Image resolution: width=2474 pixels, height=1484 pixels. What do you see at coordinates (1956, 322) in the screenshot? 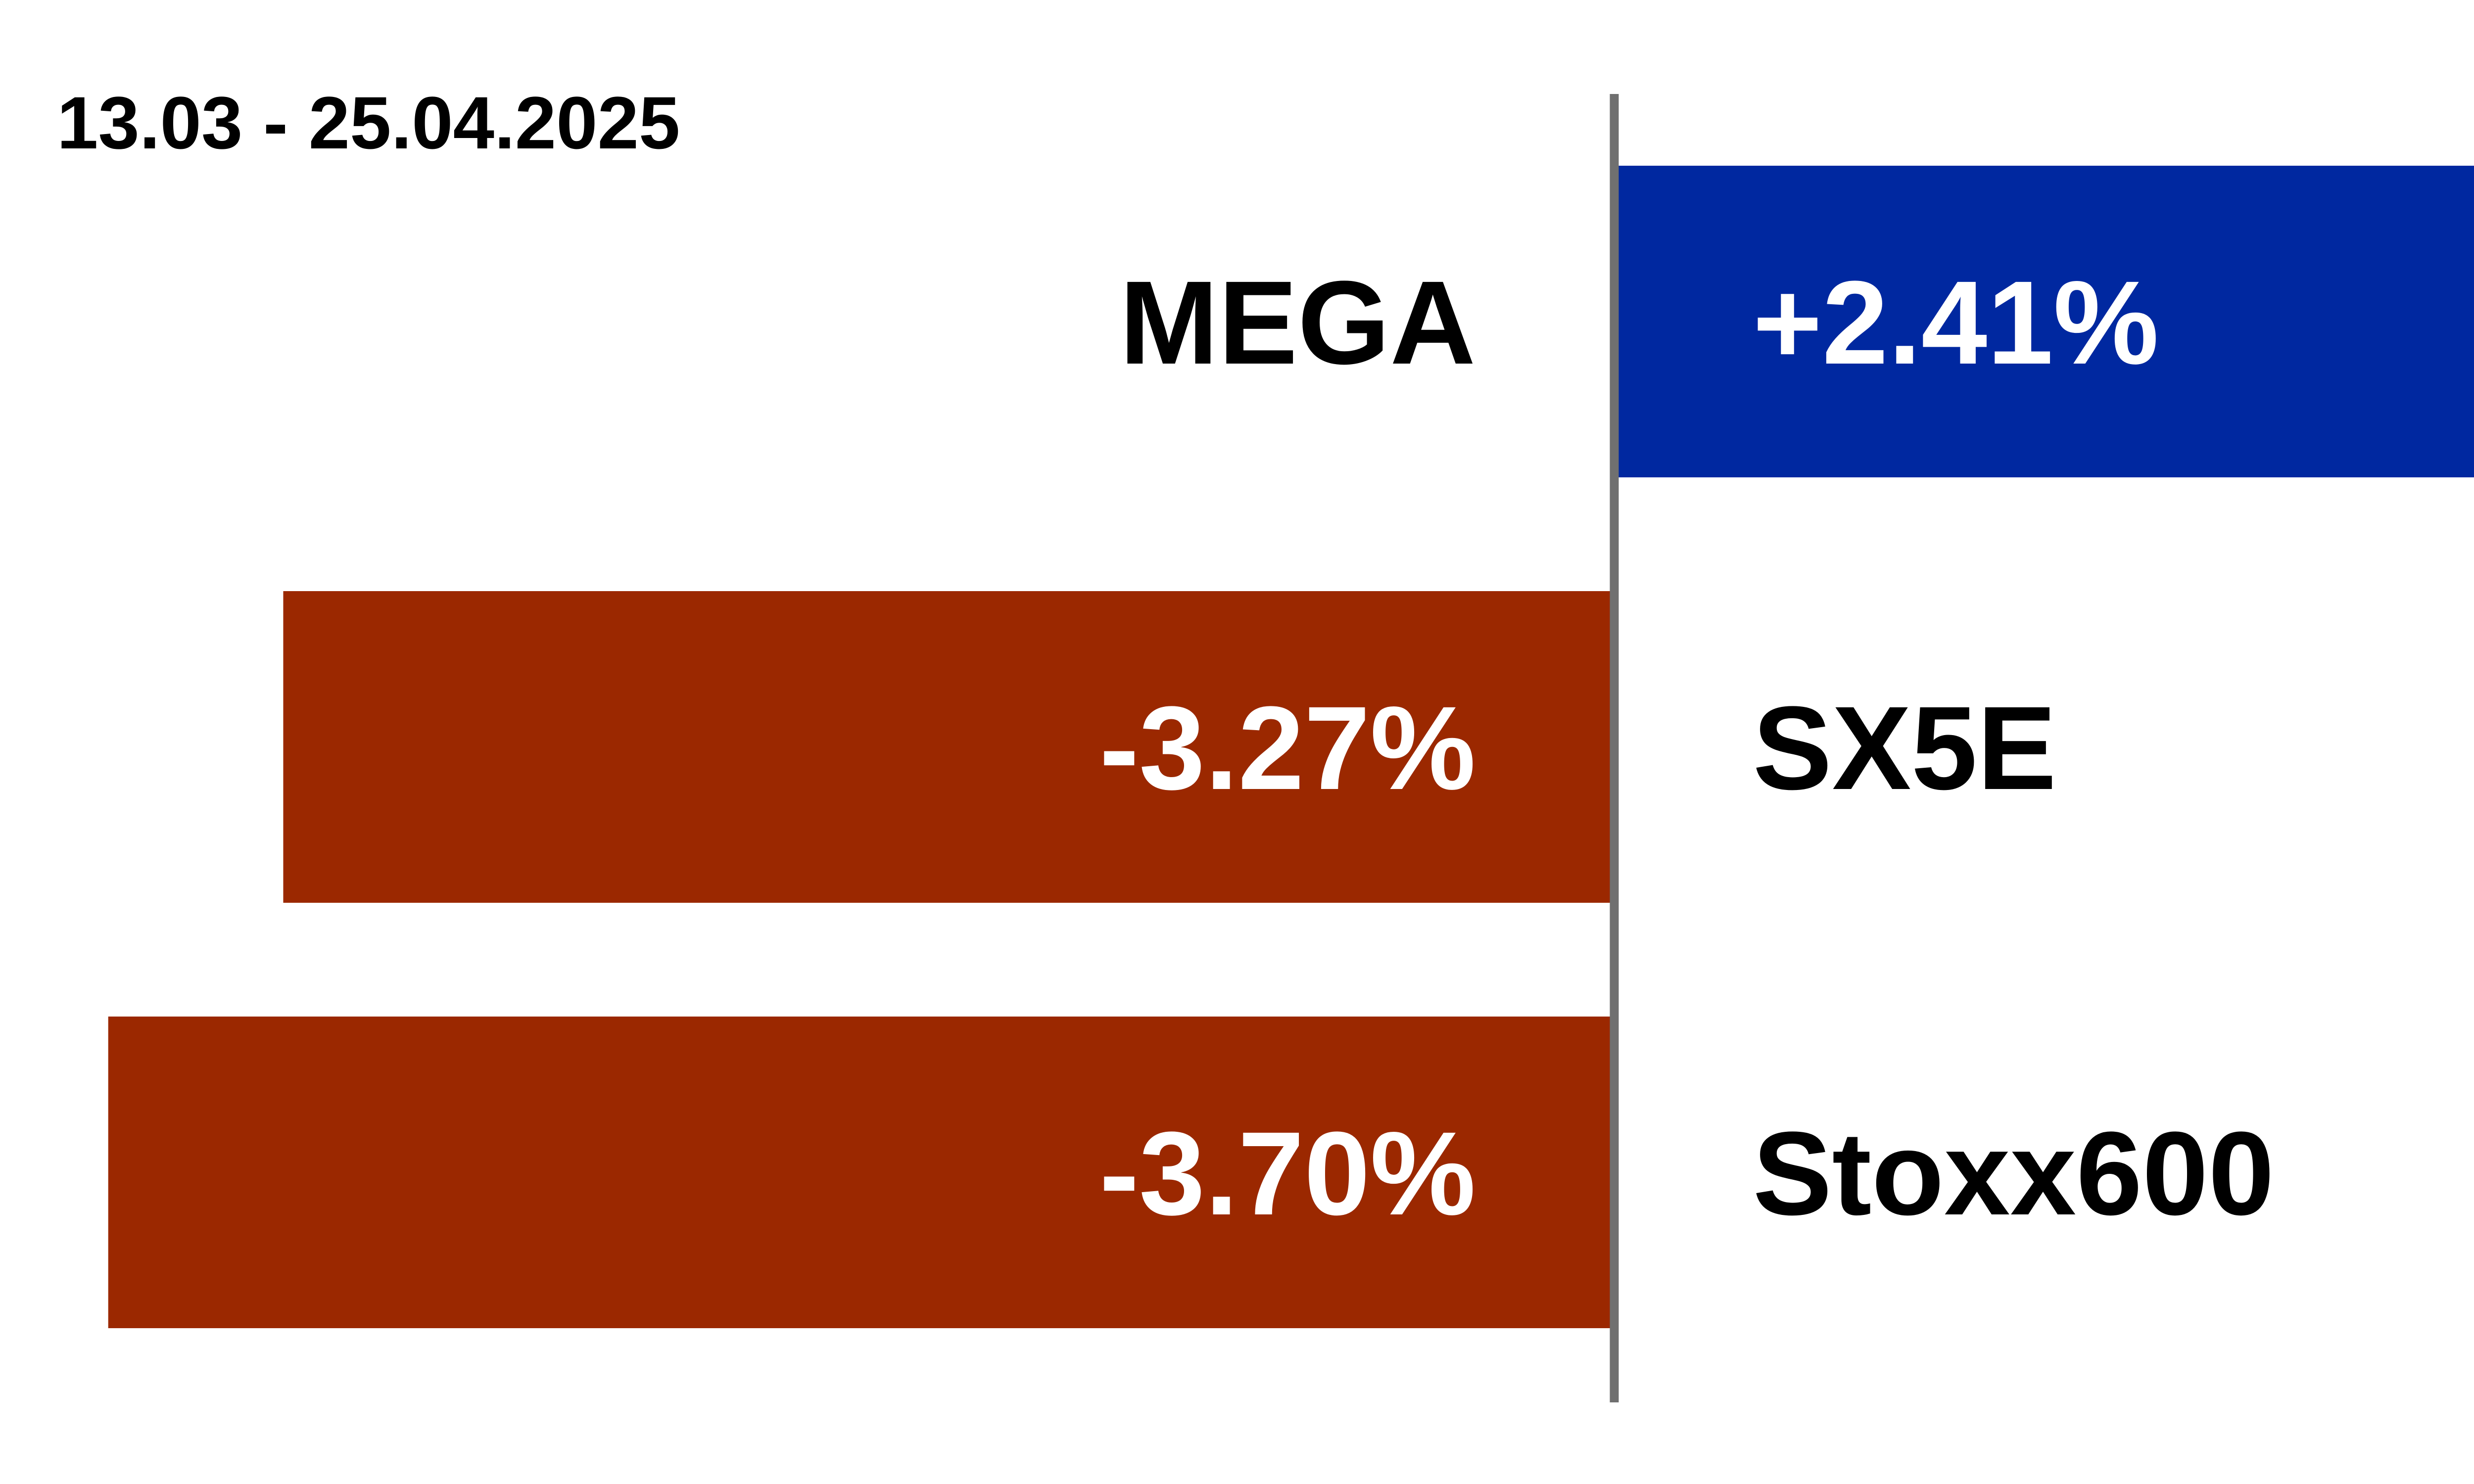
I see `value-label-mega: +2.41%` at bounding box center [1956, 322].